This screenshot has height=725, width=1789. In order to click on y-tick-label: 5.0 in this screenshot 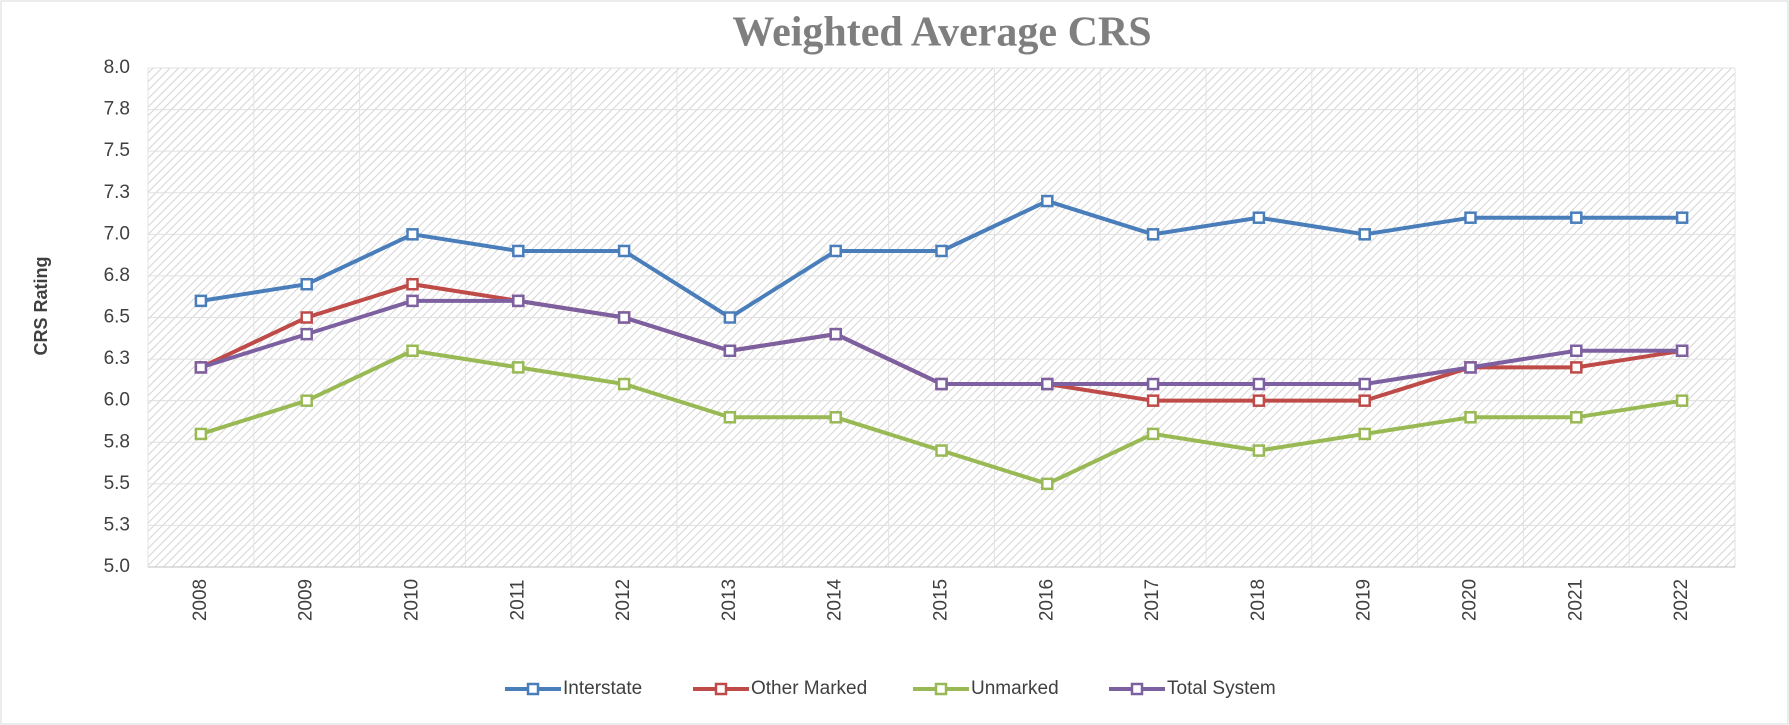, I will do `click(117, 566)`.